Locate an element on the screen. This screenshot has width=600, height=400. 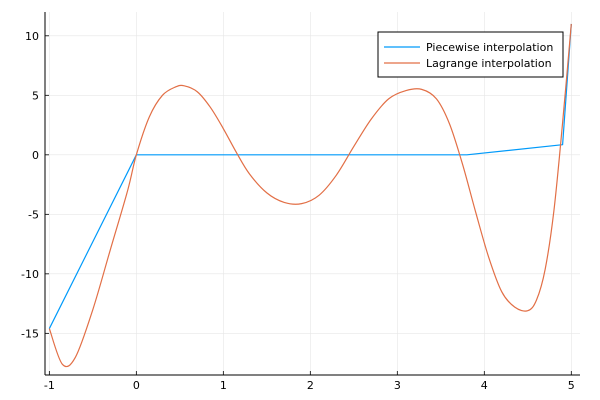
legend-label-piecewise: Piecewise interpolation is located at coordinates (489, 47).